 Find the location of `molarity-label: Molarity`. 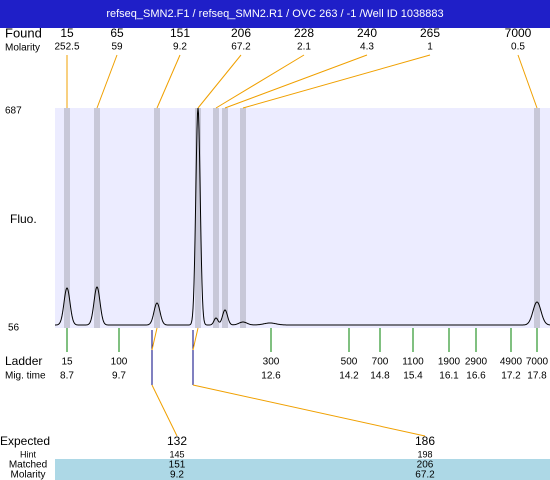

molarity-label: Molarity is located at coordinates (22, 48).